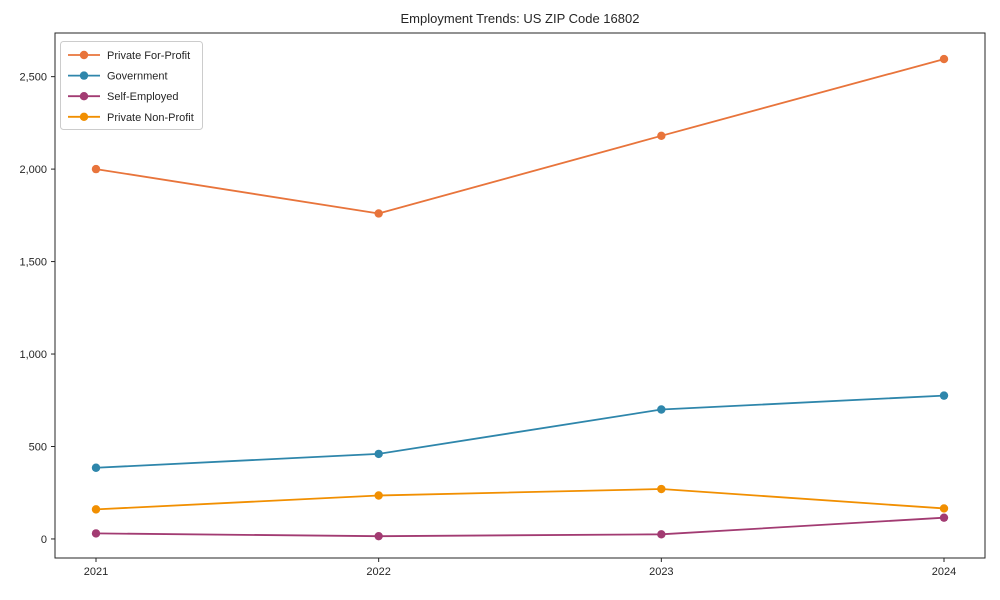 The image size is (1000, 600). Describe the element at coordinates (96, 572) in the screenshot. I see `x-tick-label: 2021` at that location.